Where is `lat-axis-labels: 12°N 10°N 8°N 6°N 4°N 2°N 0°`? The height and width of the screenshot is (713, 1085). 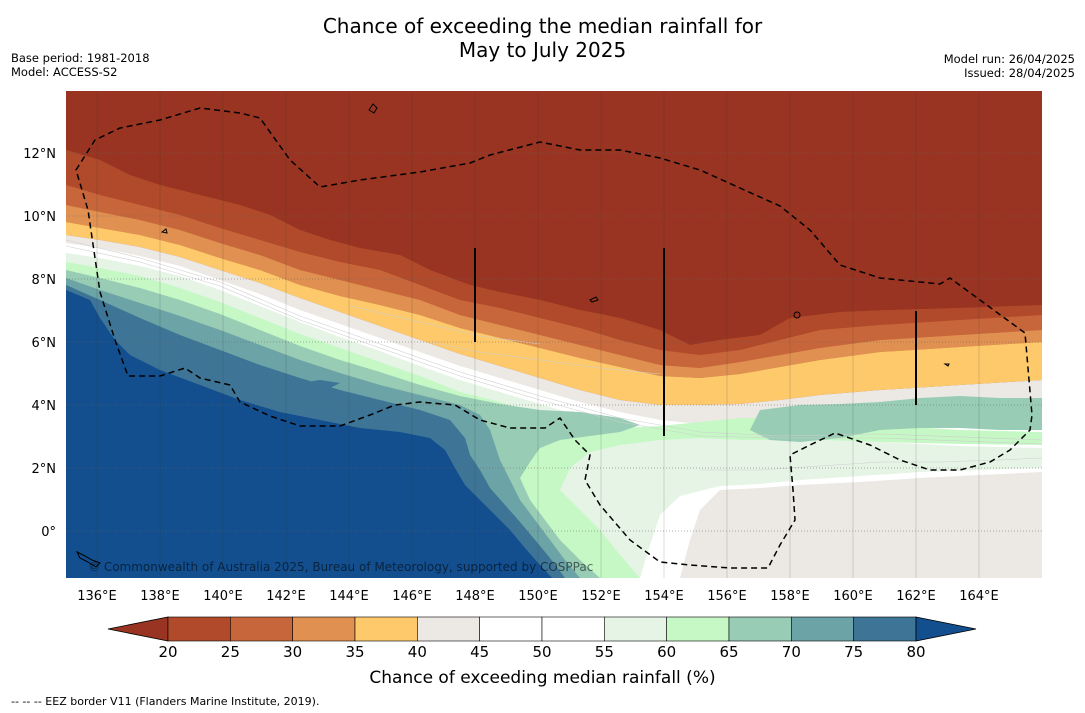 lat-axis-labels: 12°N 10°N 8°N 6°N 4°N 2°N 0° is located at coordinates (39, 343).